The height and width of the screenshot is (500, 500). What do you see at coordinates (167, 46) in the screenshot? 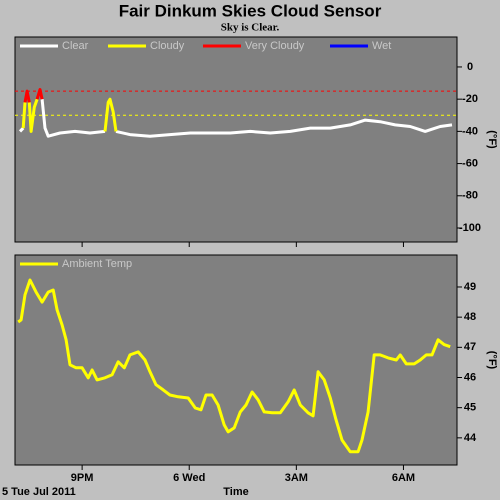
I see `legend-label: Cloudy` at bounding box center [167, 46].